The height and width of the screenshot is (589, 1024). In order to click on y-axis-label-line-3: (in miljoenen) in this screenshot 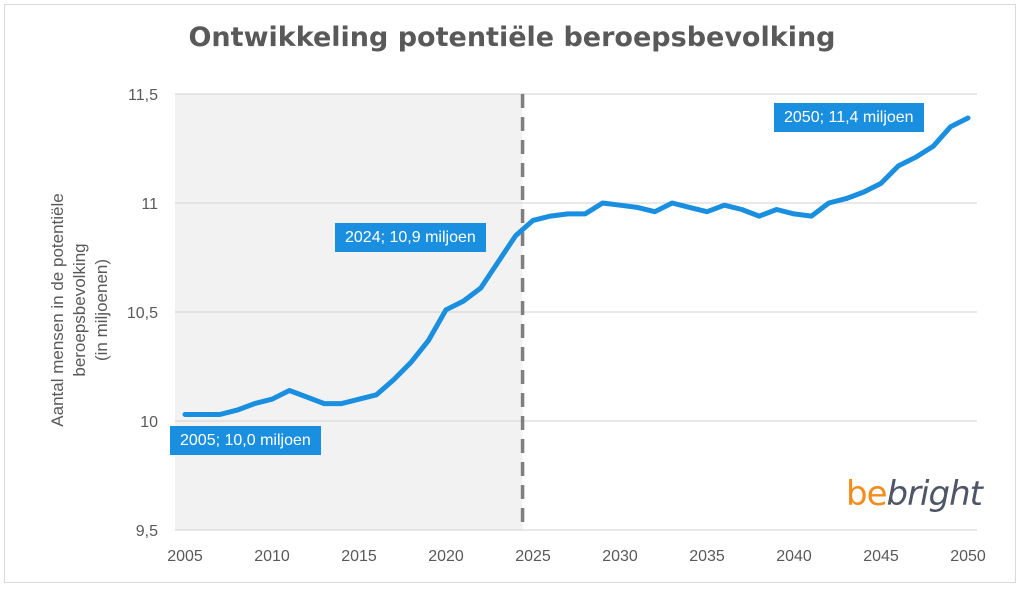, I will do `click(101, 310)`.